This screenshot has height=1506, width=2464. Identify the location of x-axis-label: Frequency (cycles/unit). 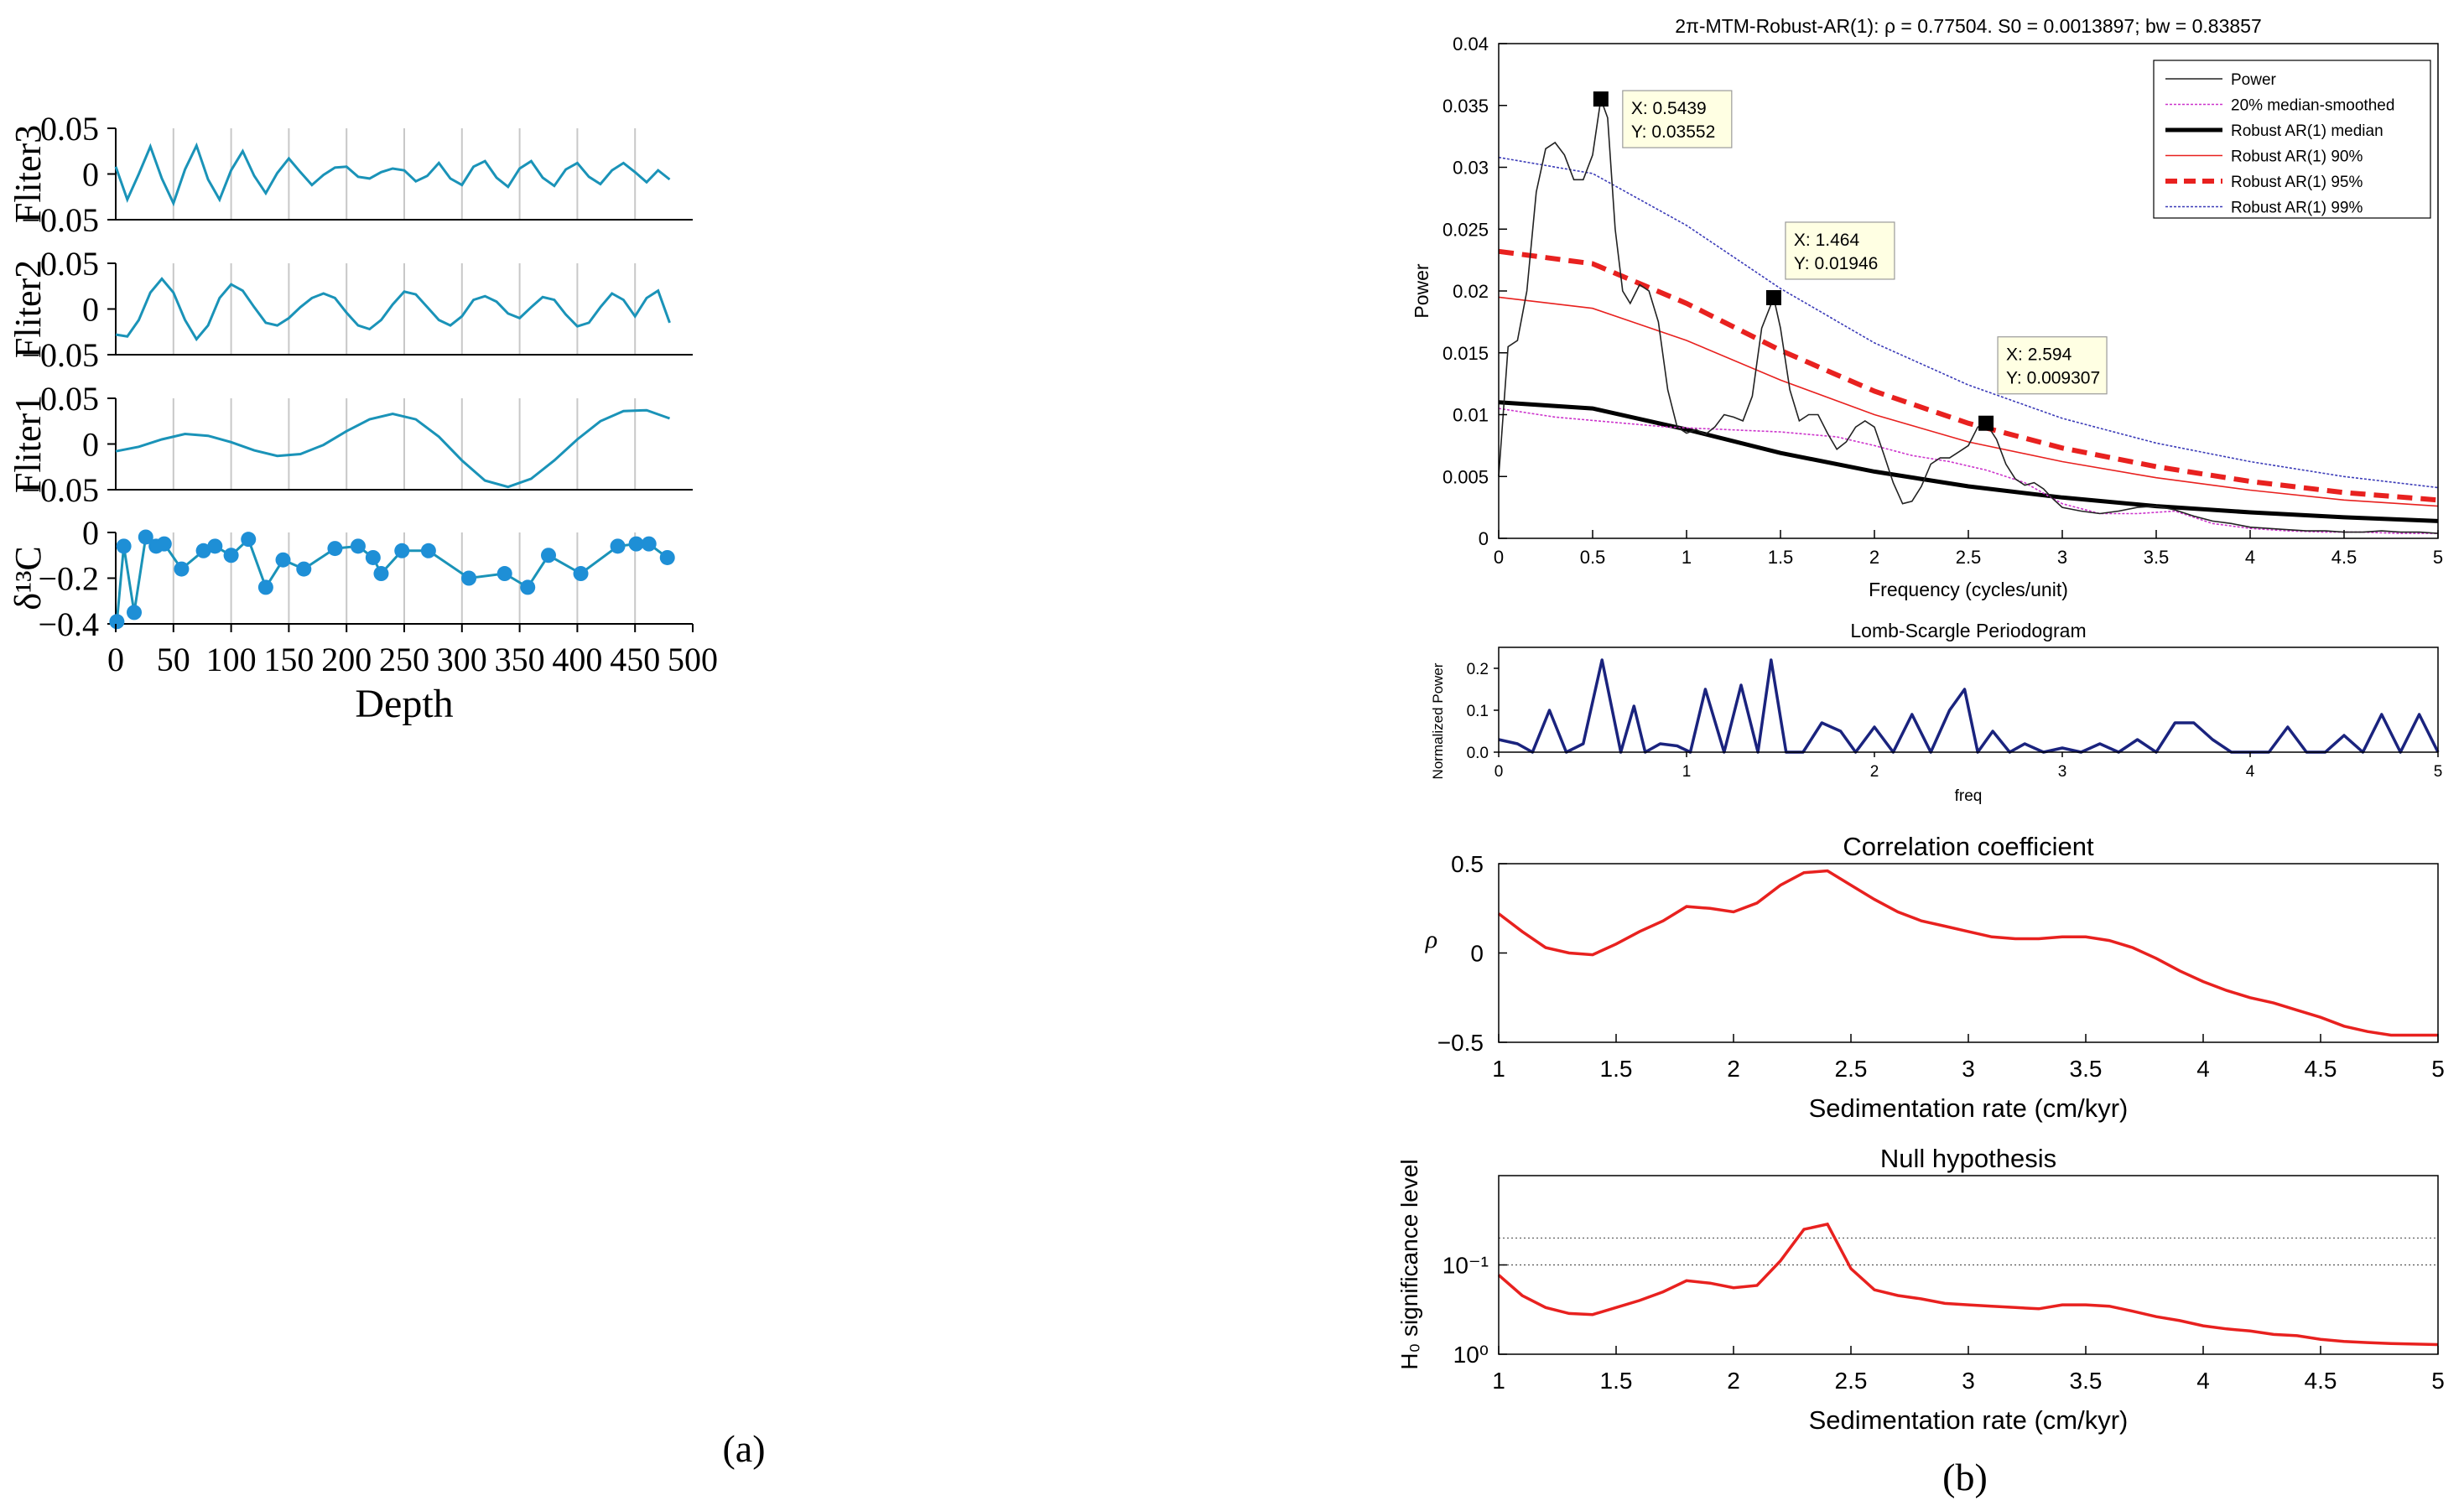
(1968, 589).